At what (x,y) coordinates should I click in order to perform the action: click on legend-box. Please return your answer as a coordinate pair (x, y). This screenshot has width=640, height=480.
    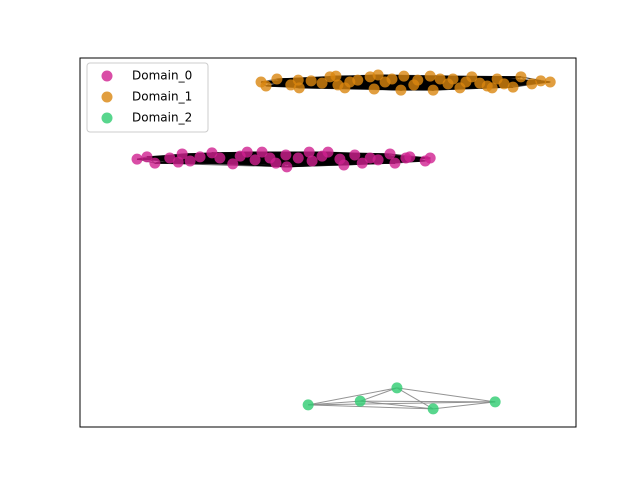
    Looking at the image, I should click on (147, 97).